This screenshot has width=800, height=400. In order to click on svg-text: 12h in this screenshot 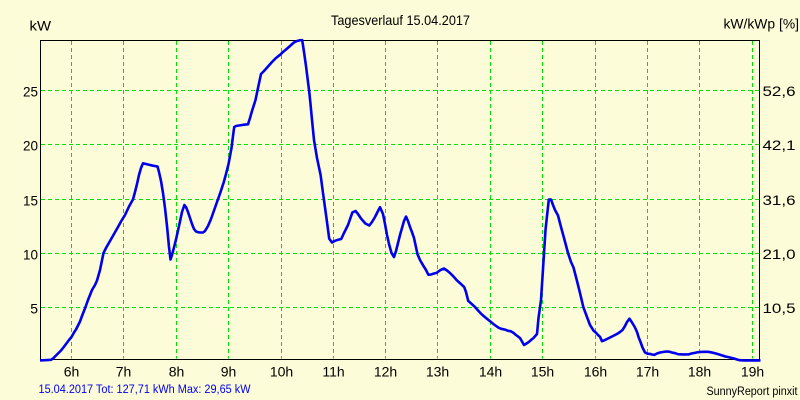, I will do `click(385, 372)`.